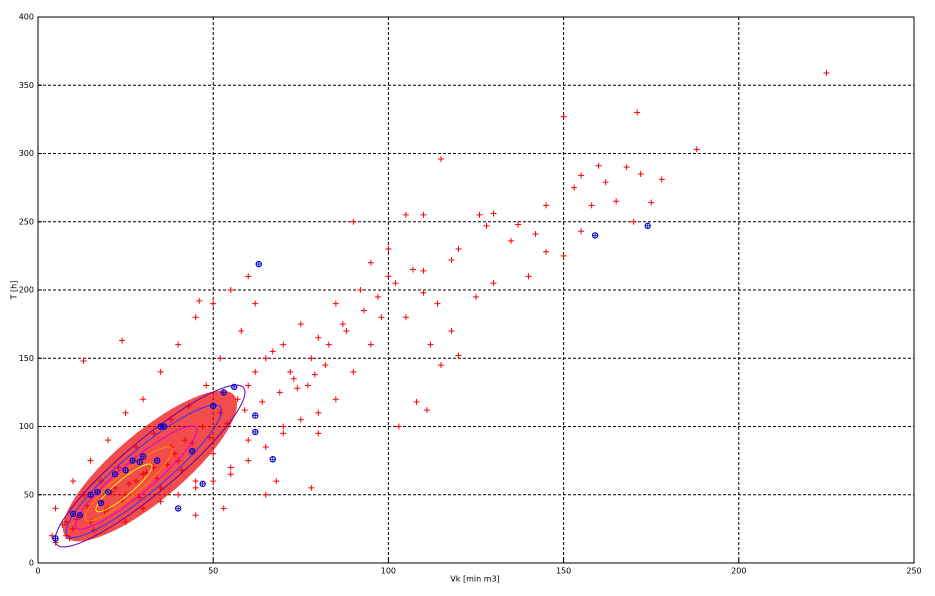  I want to click on density-contours, so click(150, 466).